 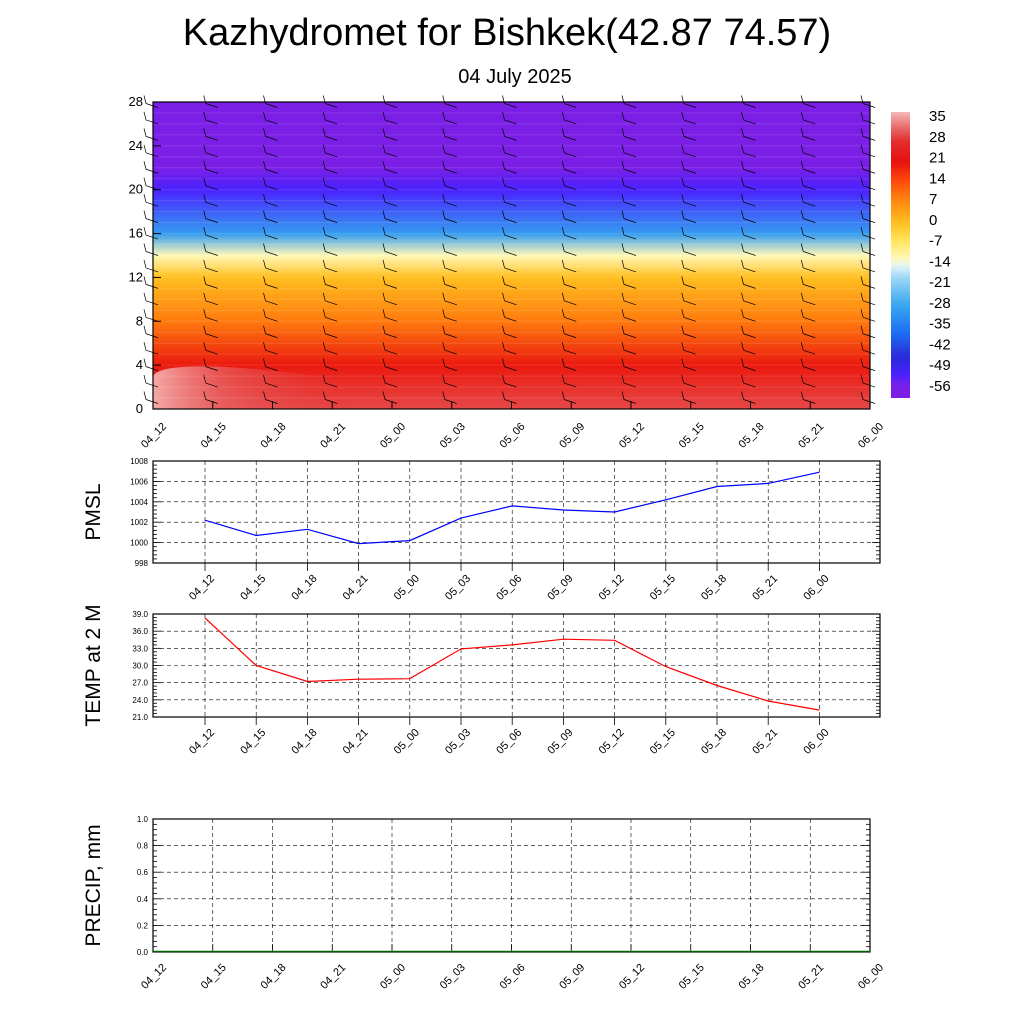 What do you see at coordinates (507, 33) in the screenshot?
I see `chart-title: Kazhydromet for Bishkek(42.87 74.57)` at bounding box center [507, 33].